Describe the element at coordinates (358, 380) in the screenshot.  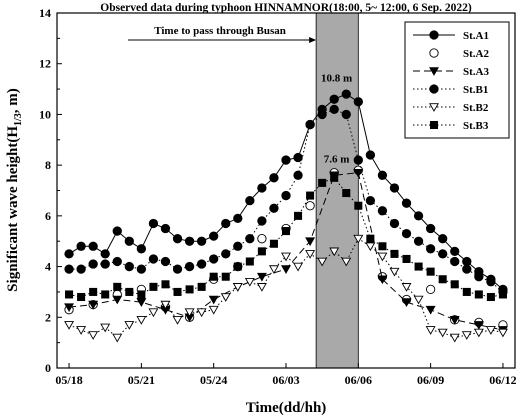
I see `x-tick-label: 06/06` at that location.